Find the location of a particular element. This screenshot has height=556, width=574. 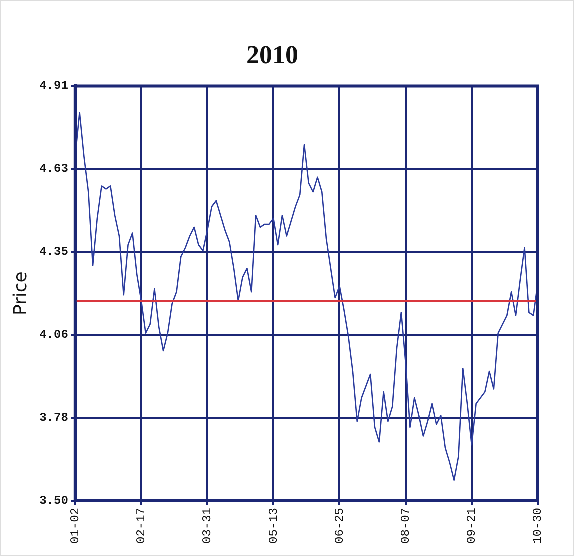

x-tick-label: 03-31 is located at coordinates (207, 526).